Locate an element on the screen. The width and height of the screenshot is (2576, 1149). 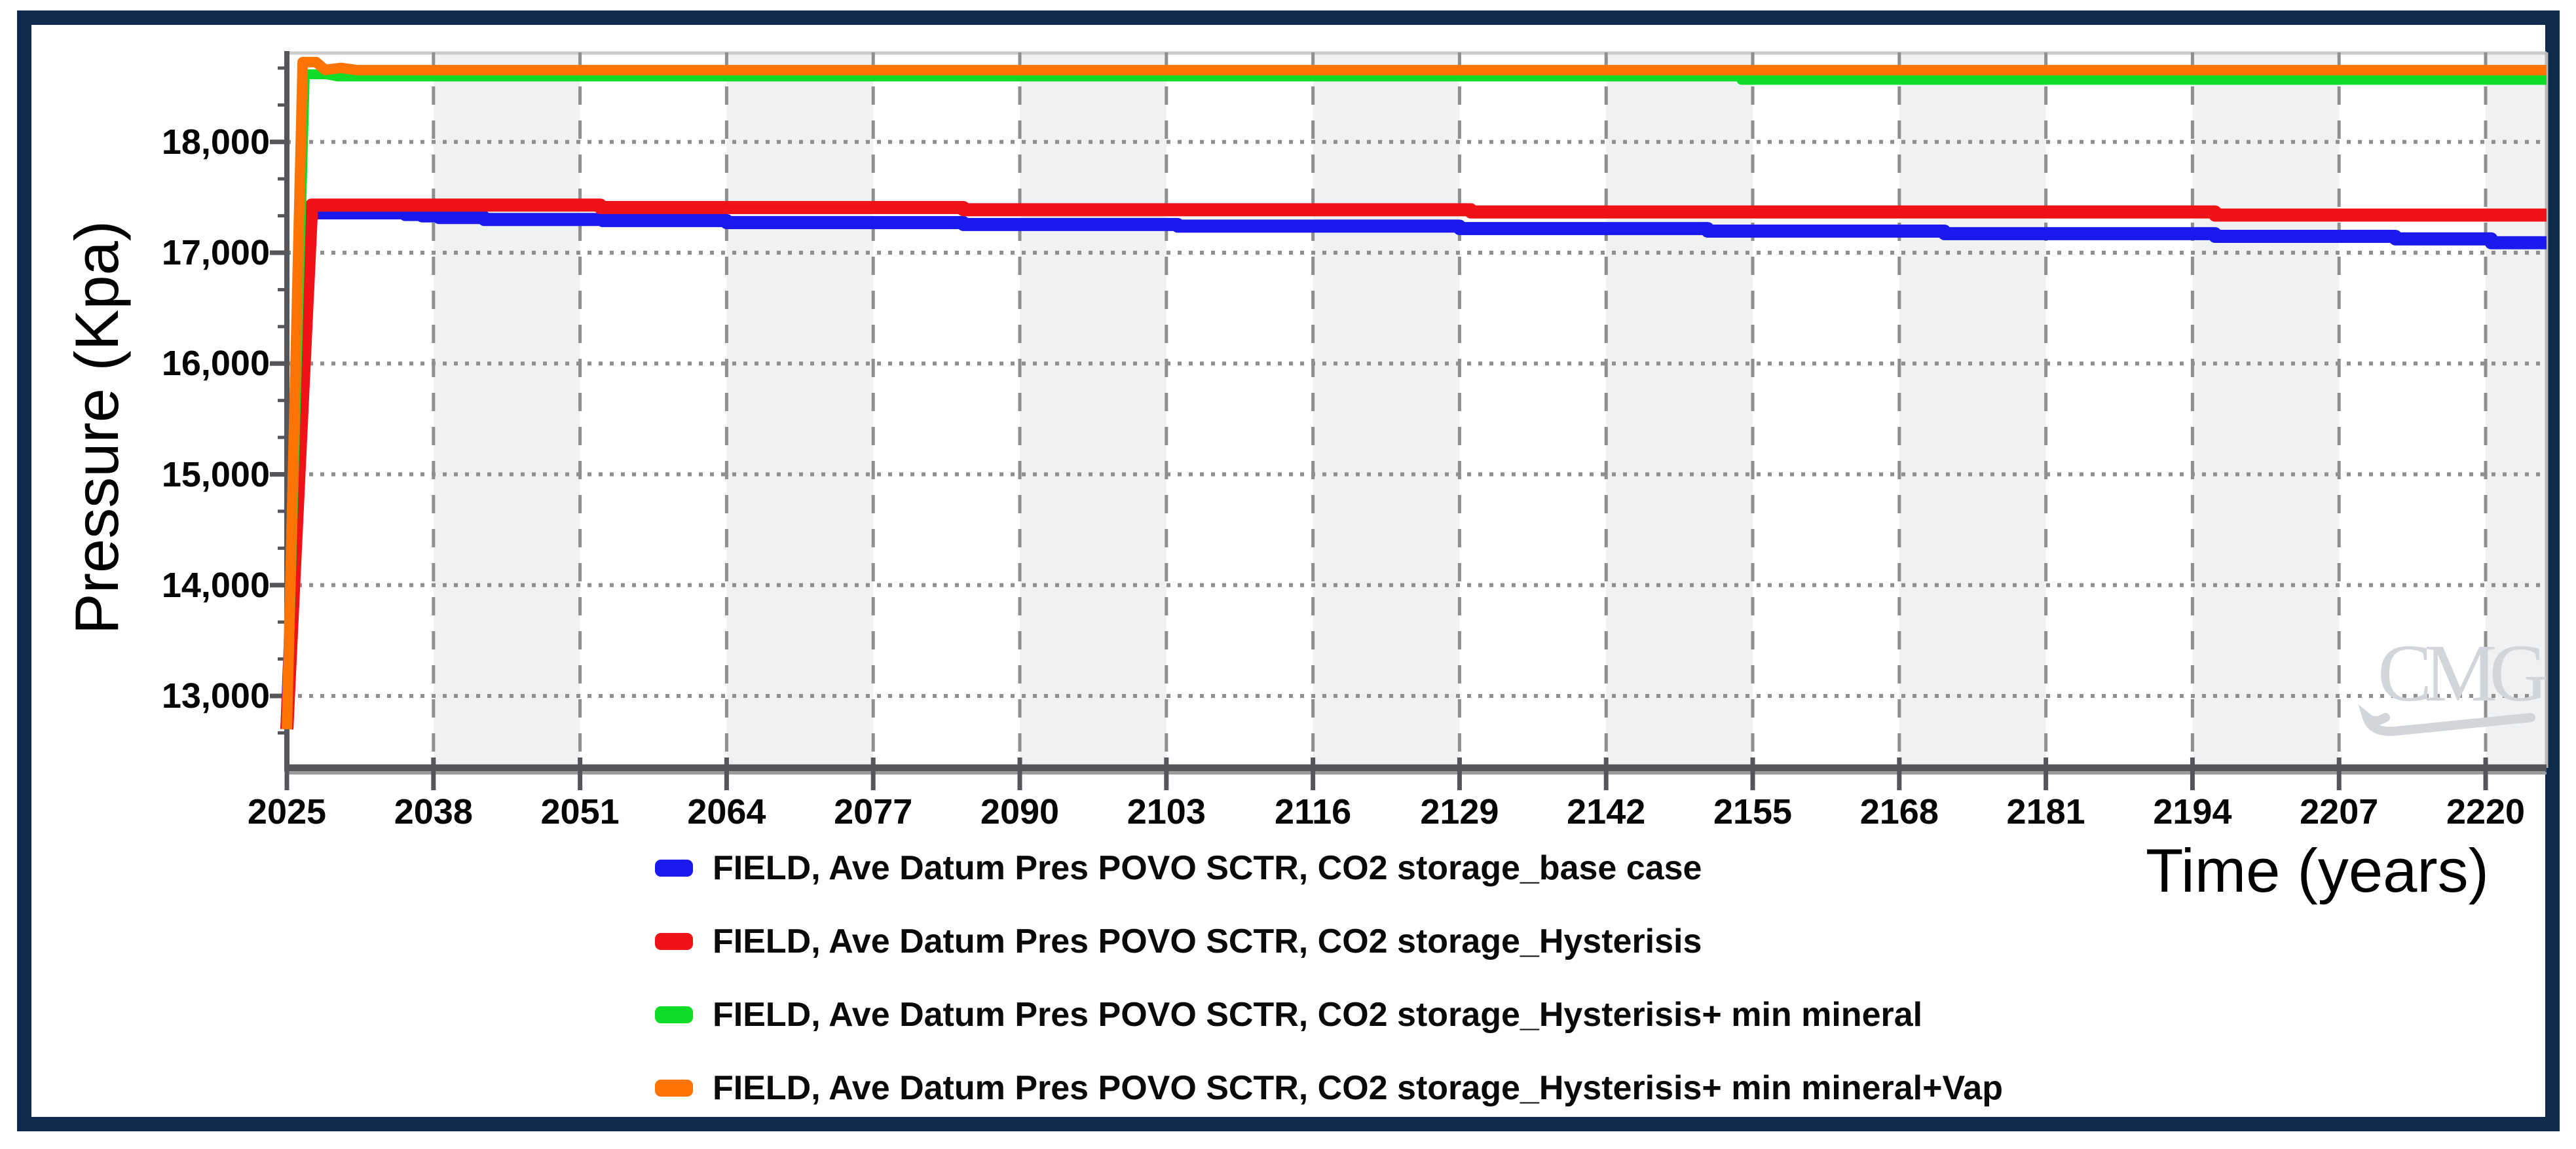
x-axis-title: Time (years) is located at coordinates (2317, 870).